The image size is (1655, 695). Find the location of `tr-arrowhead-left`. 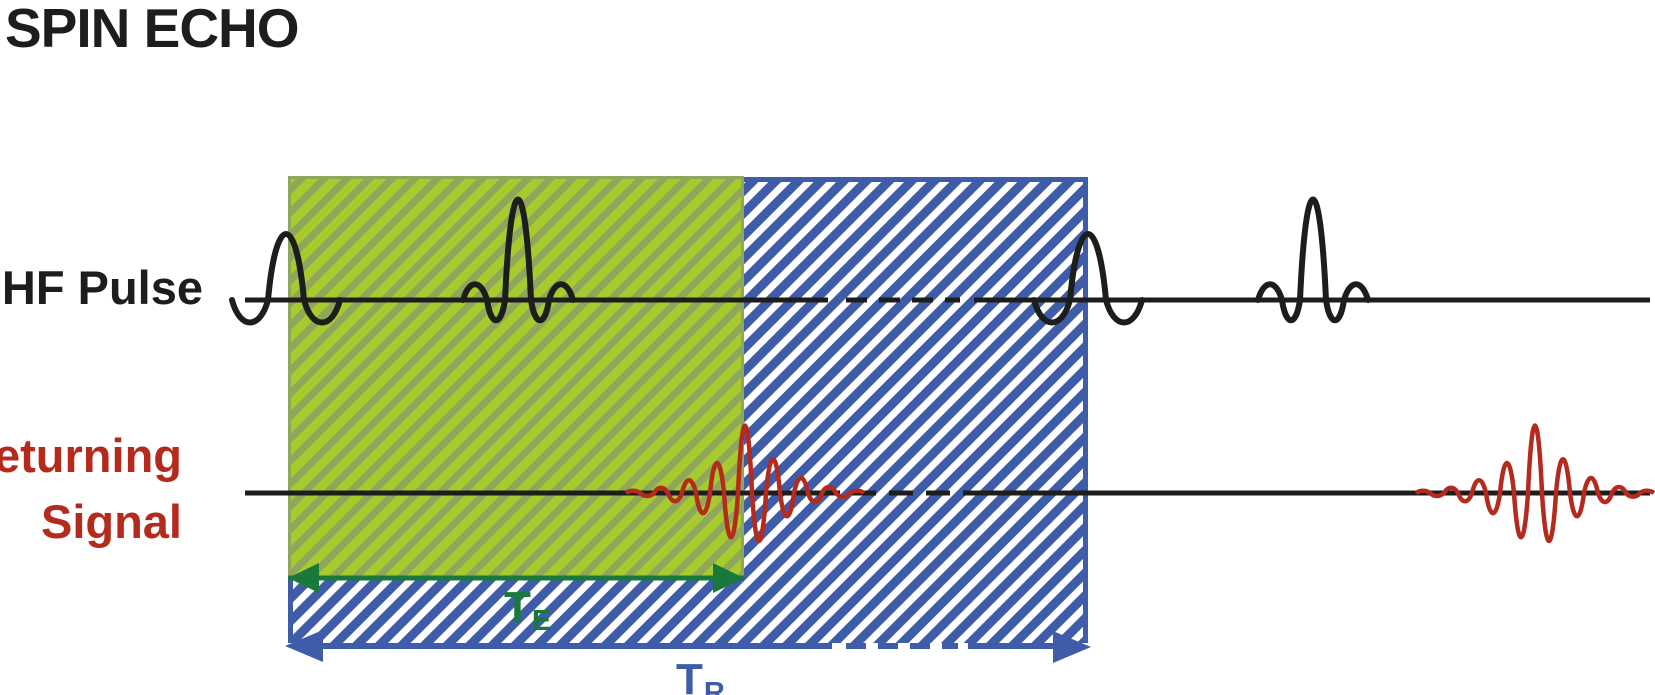

tr-arrowhead-left is located at coordinates (304, 646).